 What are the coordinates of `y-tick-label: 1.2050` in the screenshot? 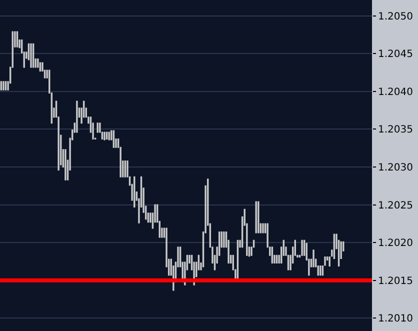 It's located at (395, 16).